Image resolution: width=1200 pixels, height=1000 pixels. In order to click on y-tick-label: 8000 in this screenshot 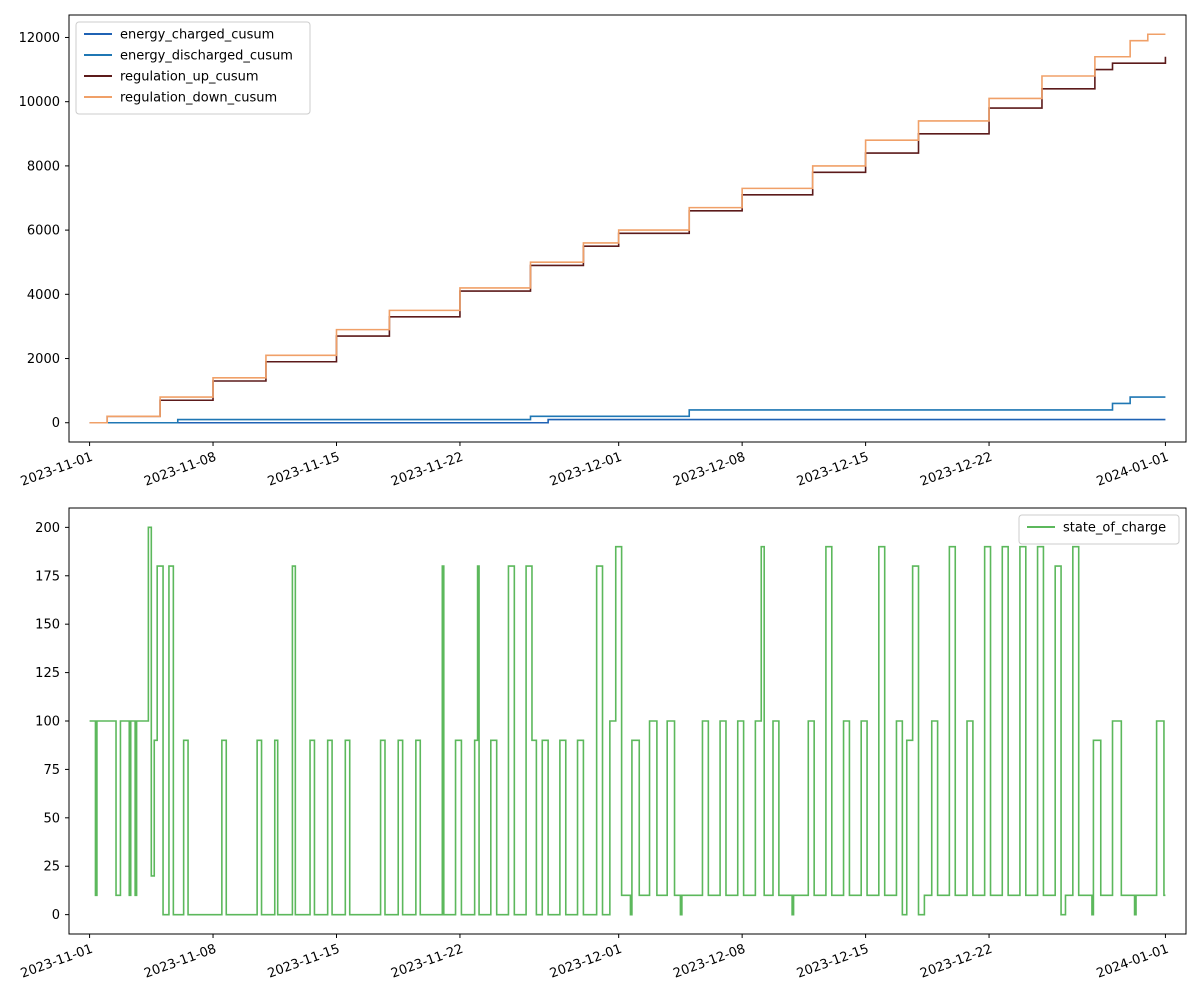, I will do `click(43, 166)`.